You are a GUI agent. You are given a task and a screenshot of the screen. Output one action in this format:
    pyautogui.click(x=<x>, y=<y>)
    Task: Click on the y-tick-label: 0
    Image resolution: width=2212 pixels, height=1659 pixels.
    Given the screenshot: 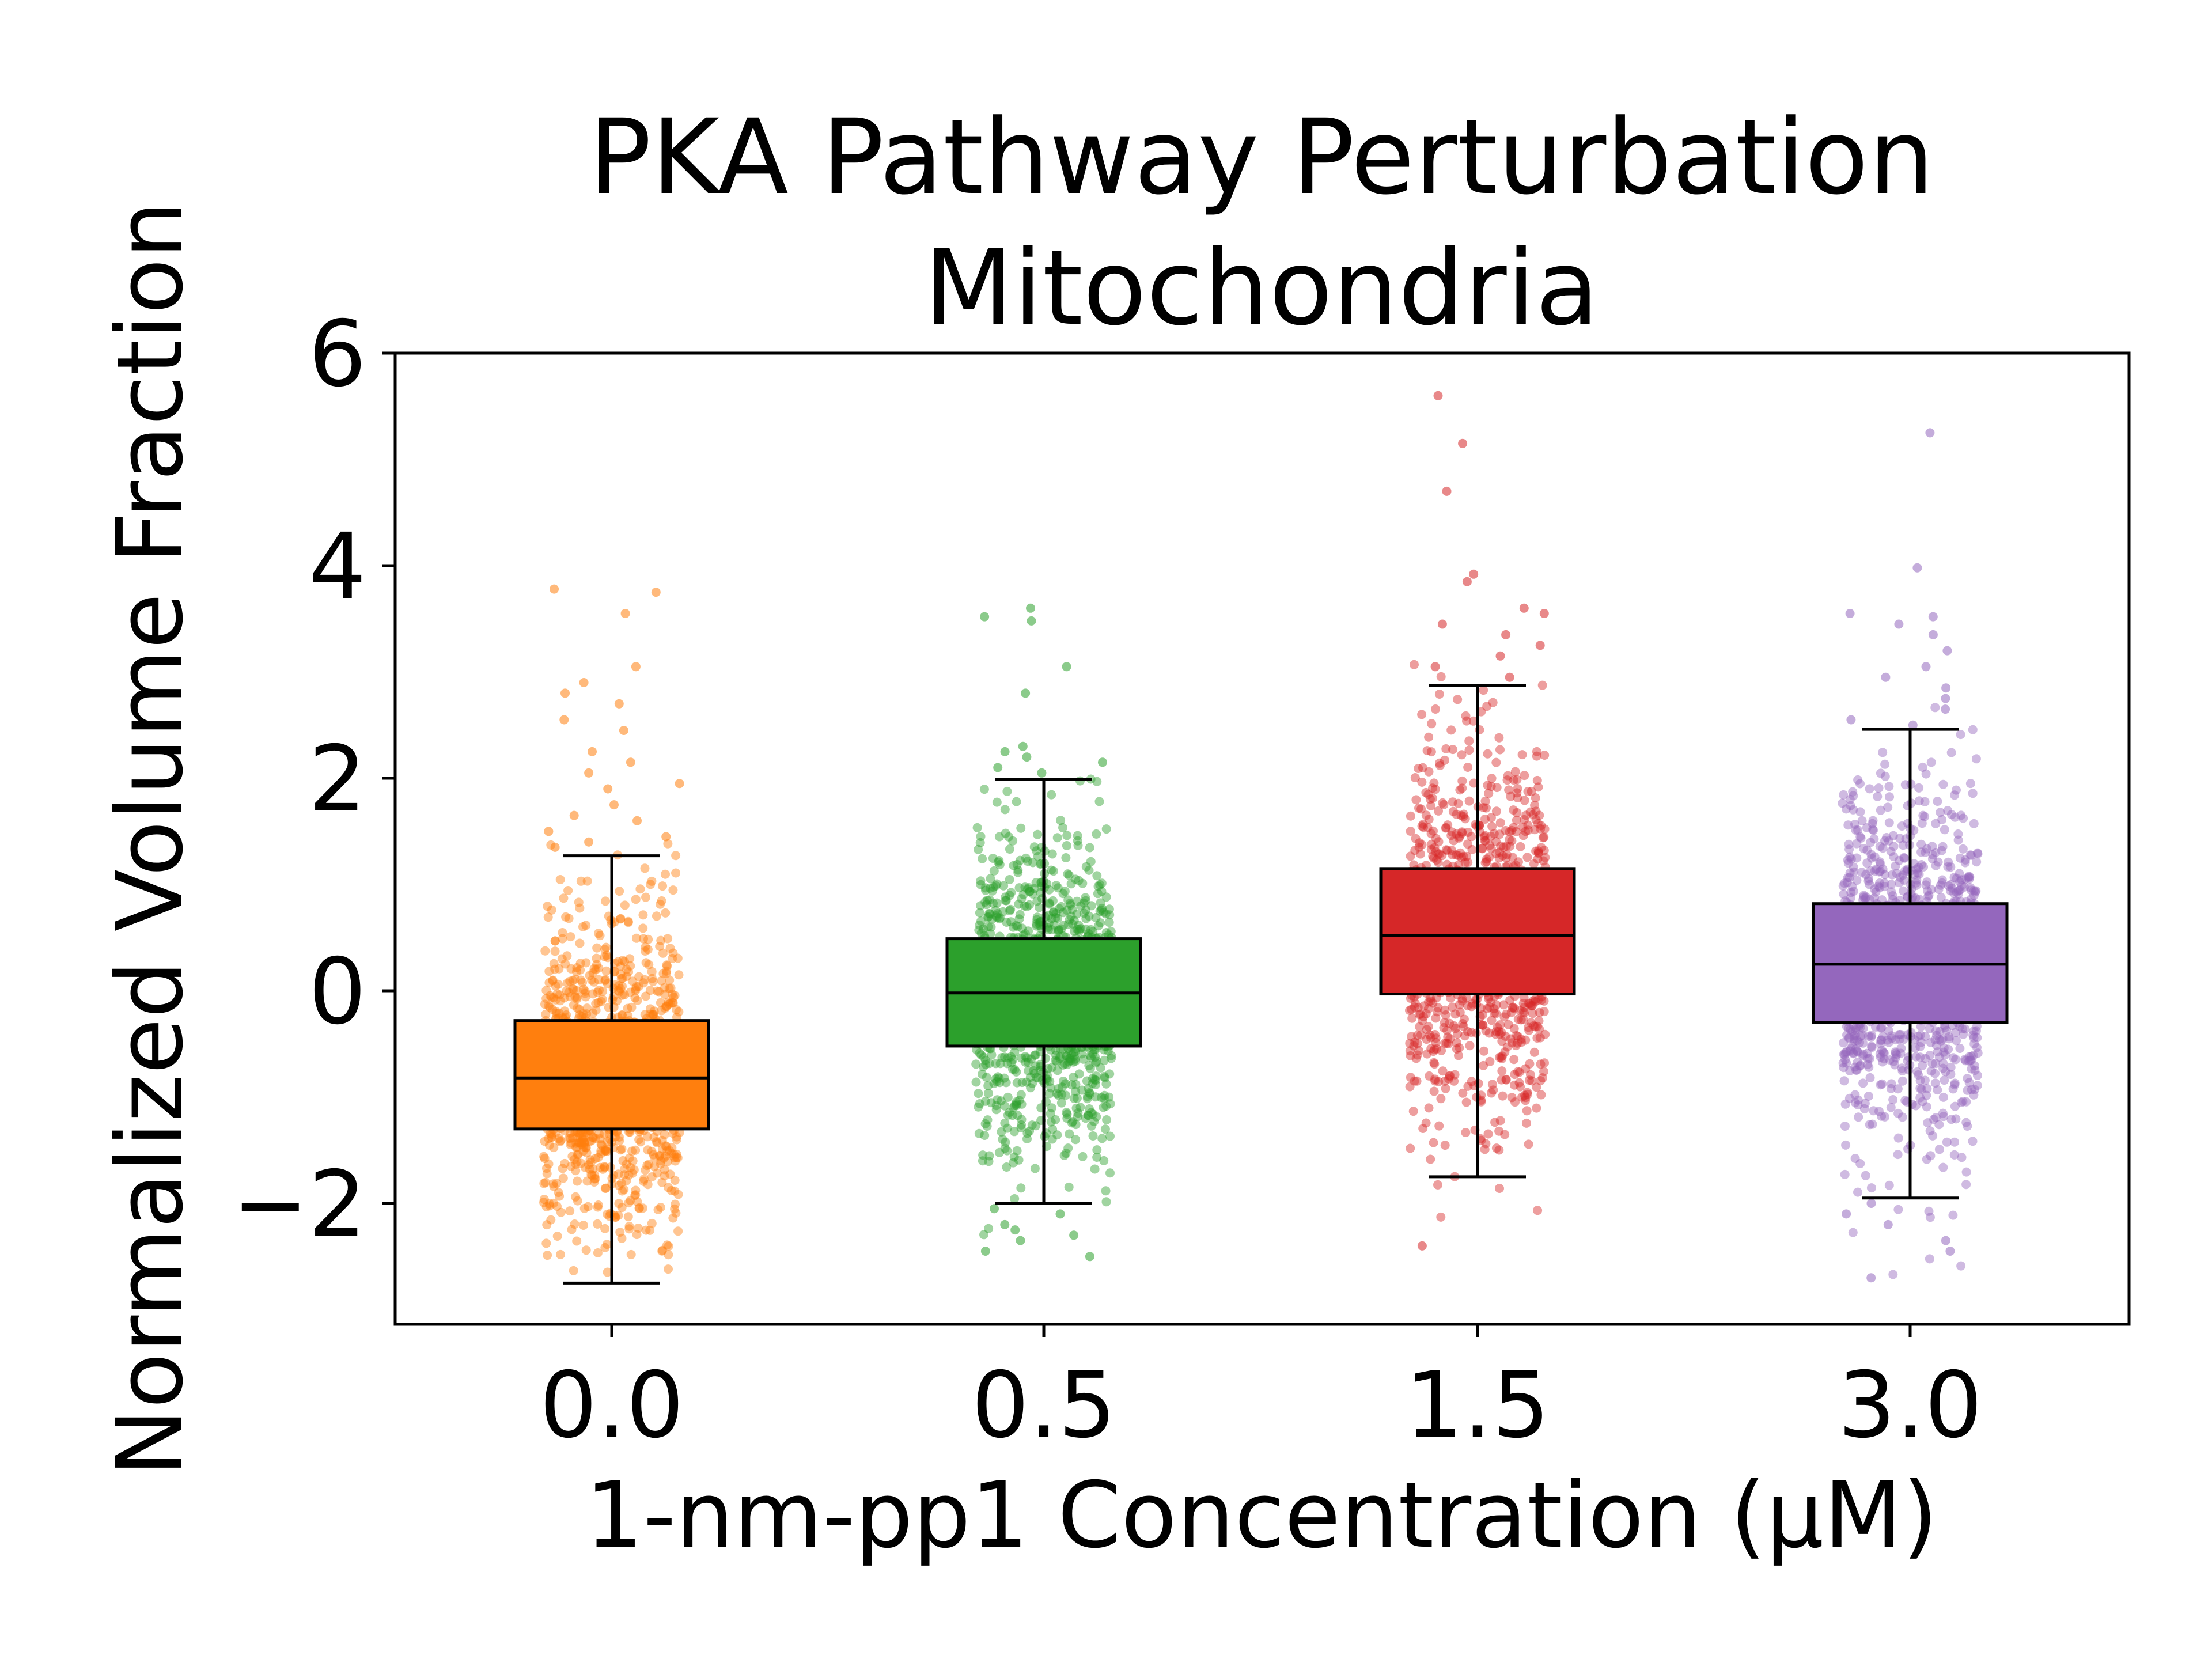 What is the action you would take?
    pyautogui.click(x=337, y=992)
    